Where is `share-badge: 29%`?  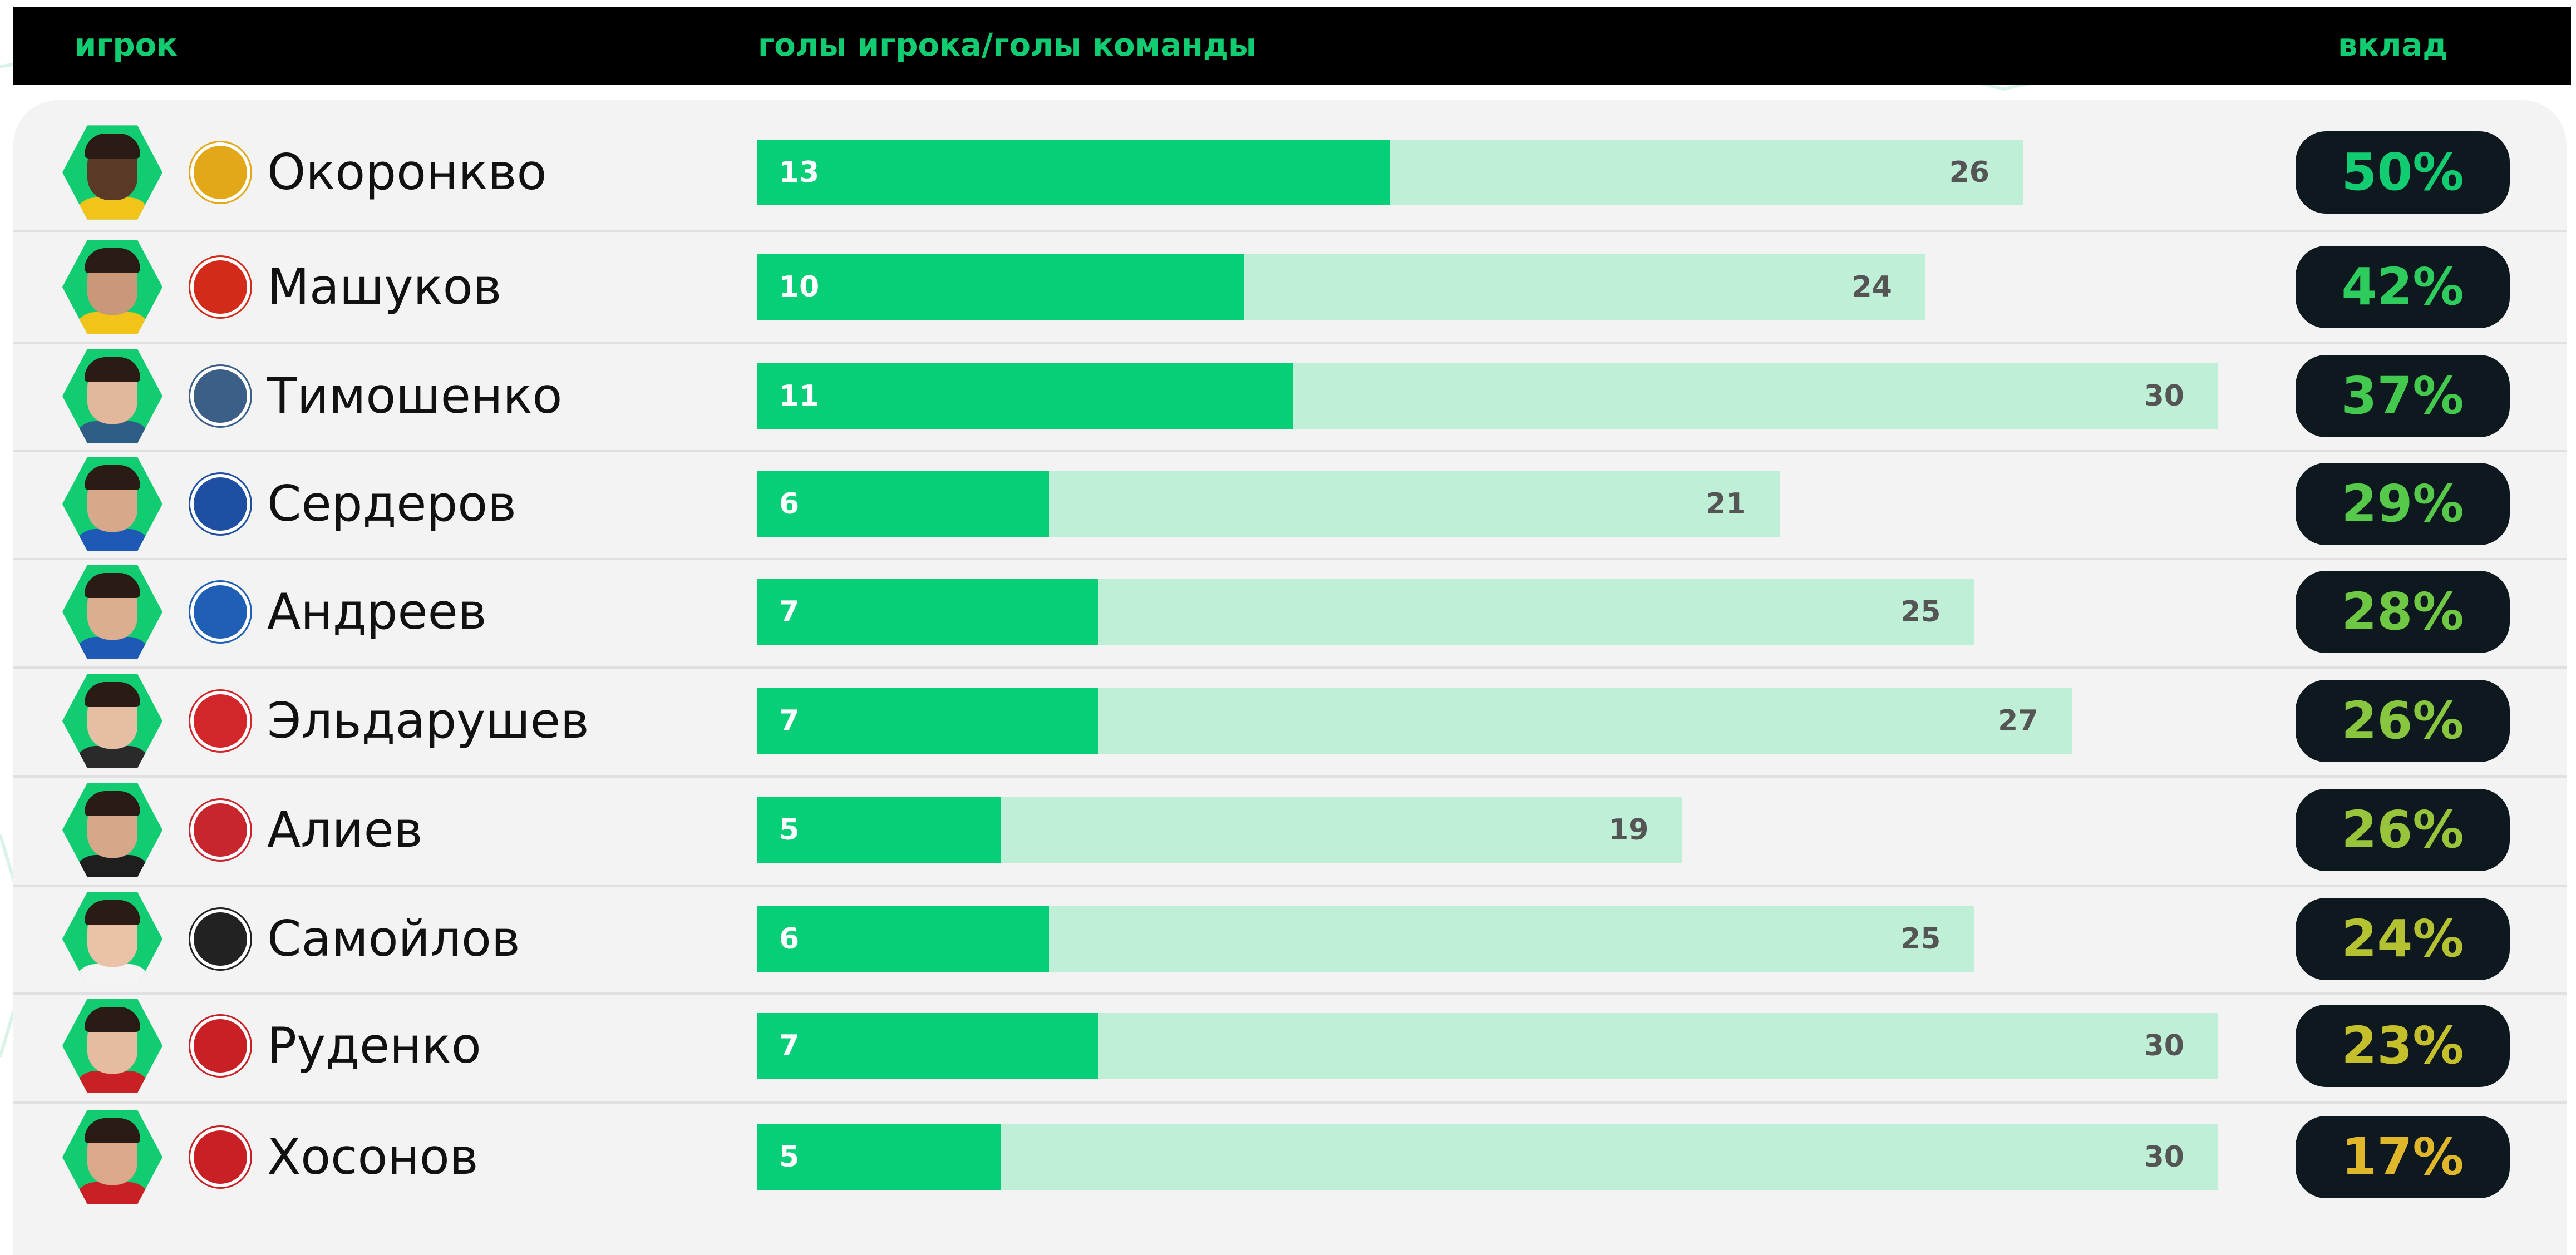
share-badge: 29% is located at coordinates (2403, 504).